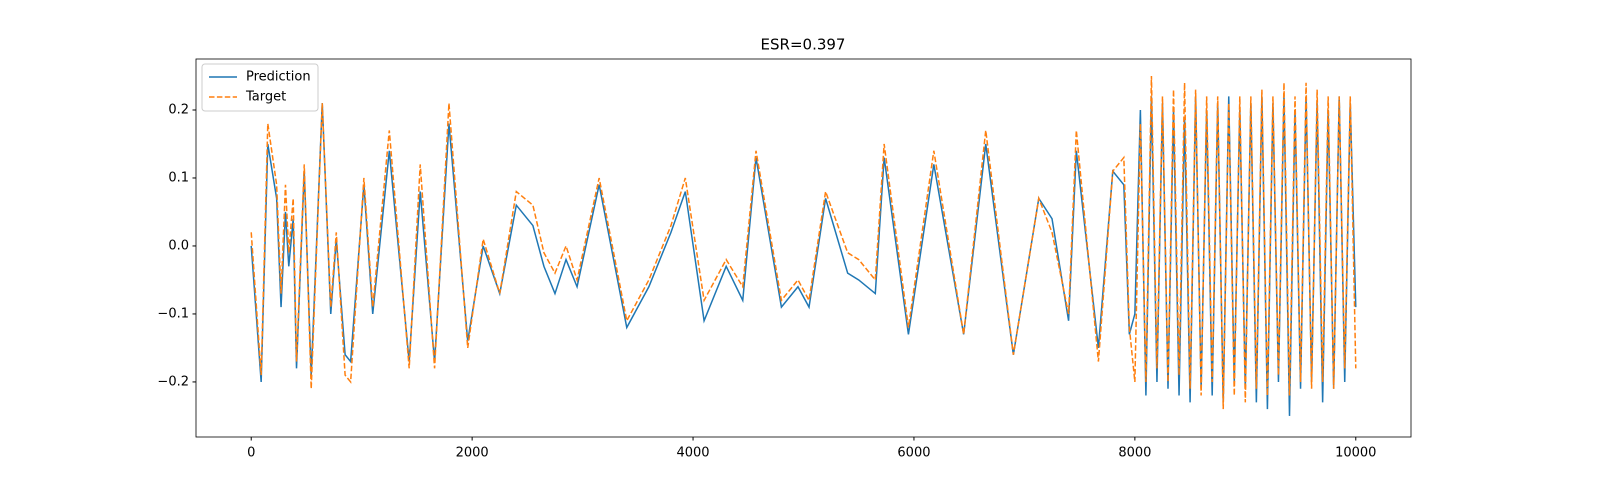 The height and width of the screenshot is (500, 1600). Describe the element at coordinates (178, 245) in the screenshot. I see `y-tick-label: 0.0` at that location.